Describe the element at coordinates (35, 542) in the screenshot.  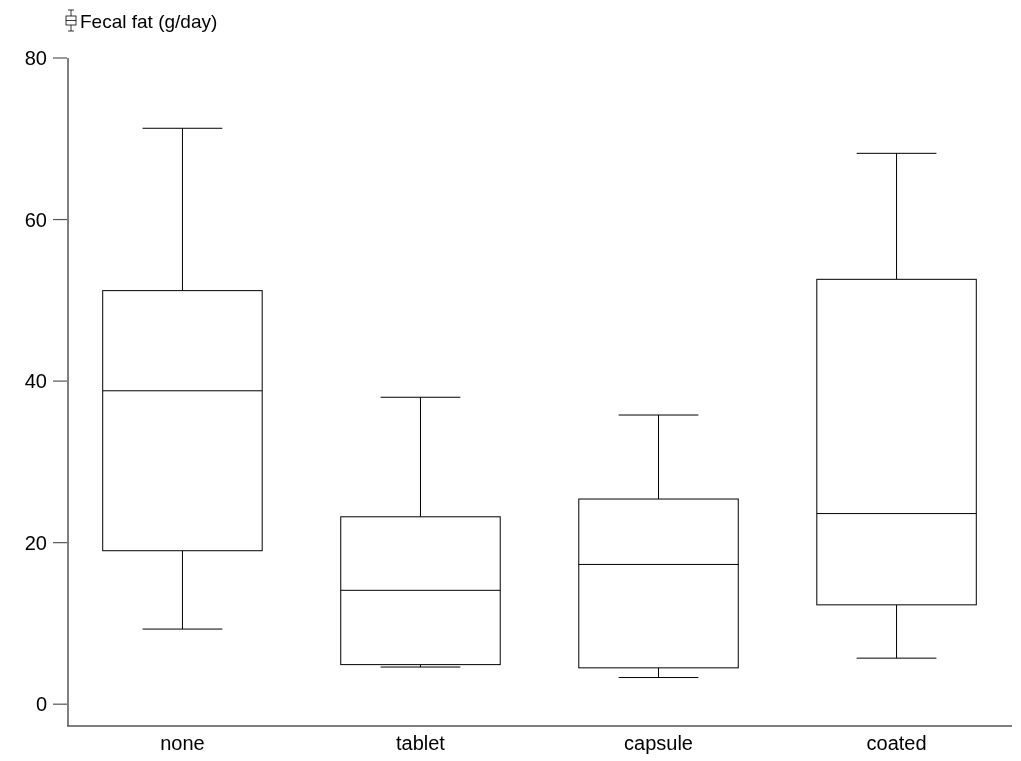
I see `y-tick-label: 20` at that location.